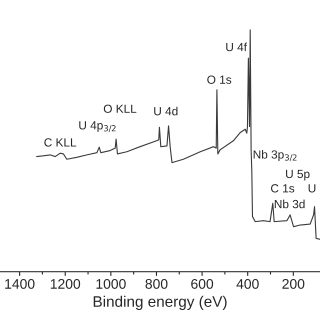 Image resolution: width=320 pixels, height=320 pixels. What do you see at coordinates (298, 175) in the screenshot?
I see `annotation: U 5p` at bounding box center [298, 175].